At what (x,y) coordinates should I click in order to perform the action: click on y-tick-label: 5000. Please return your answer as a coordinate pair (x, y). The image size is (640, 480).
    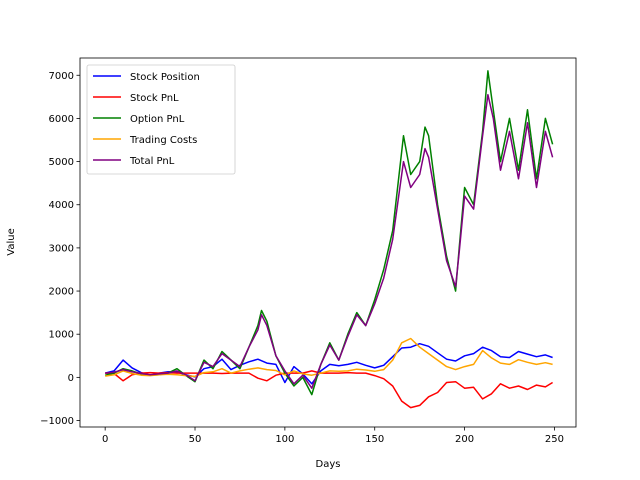
    Looking at the image, I should click on (61, 162).